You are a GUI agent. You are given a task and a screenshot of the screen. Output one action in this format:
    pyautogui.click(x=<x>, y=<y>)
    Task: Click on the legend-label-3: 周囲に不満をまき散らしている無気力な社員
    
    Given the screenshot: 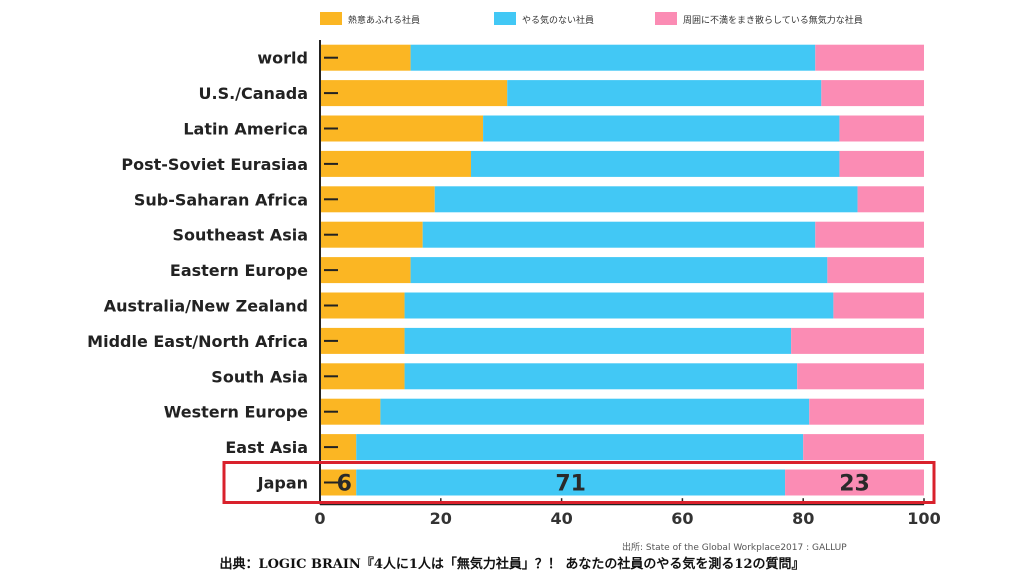 What is the action you would take?
    pyautogui.click(x=773, y=20)
    